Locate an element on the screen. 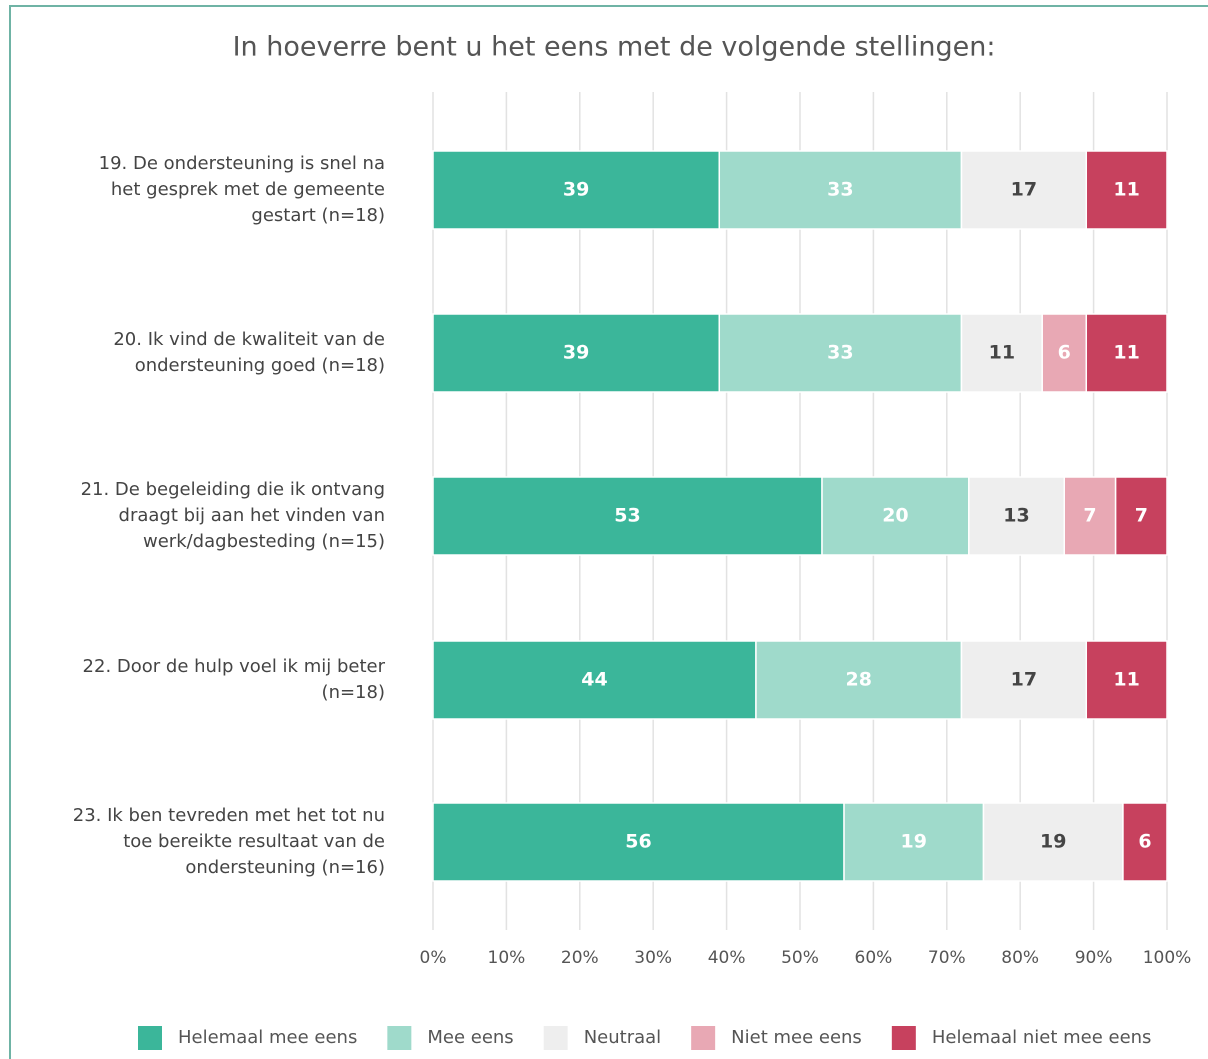 The width and height of the screenshot is (1208, 1059). data-label: 13 is located at coordinates (1016, 516).